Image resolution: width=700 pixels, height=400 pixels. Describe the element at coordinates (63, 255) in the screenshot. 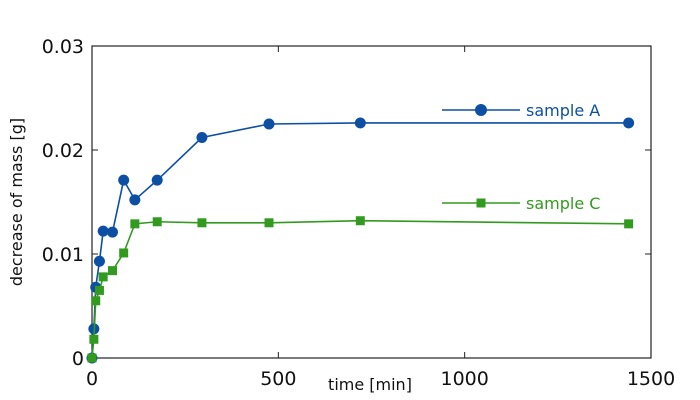

I see `y-tick-label: 0.01` at that location.